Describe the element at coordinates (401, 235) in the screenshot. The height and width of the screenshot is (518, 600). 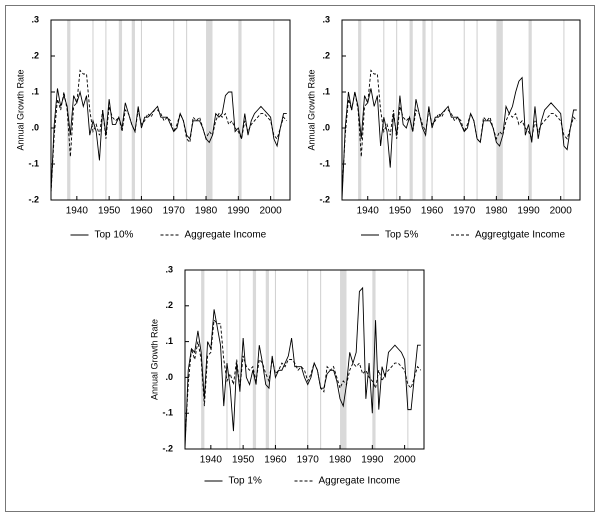
I see `legend-label: Top 5%` at that location.